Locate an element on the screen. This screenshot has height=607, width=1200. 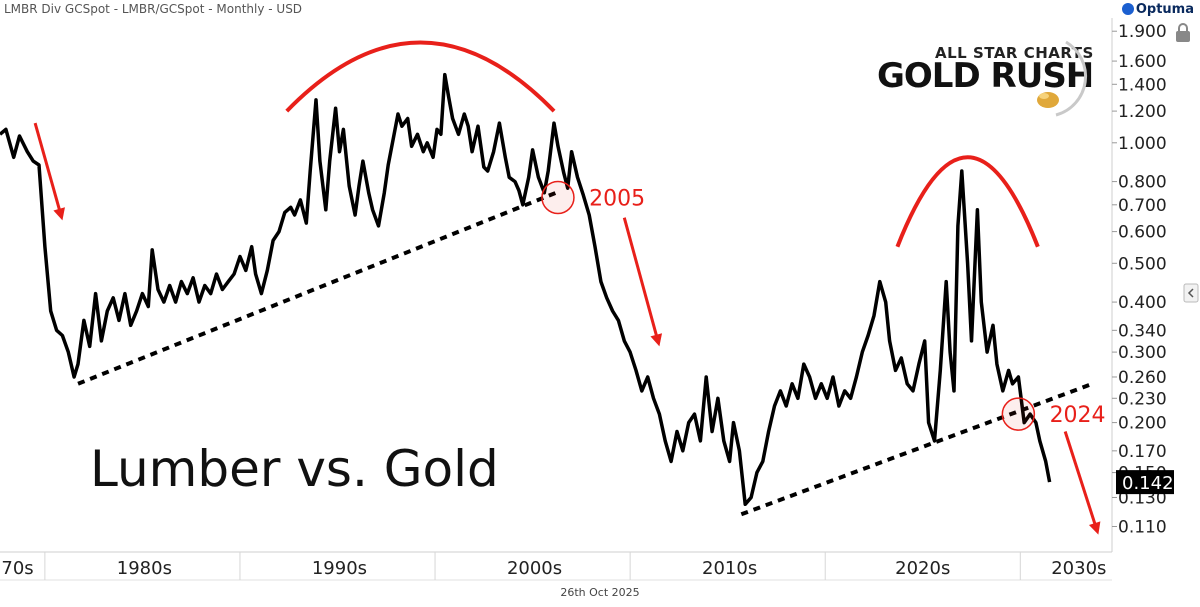
y-tick-label: 1.400 is located at coordinates (1142, 85).